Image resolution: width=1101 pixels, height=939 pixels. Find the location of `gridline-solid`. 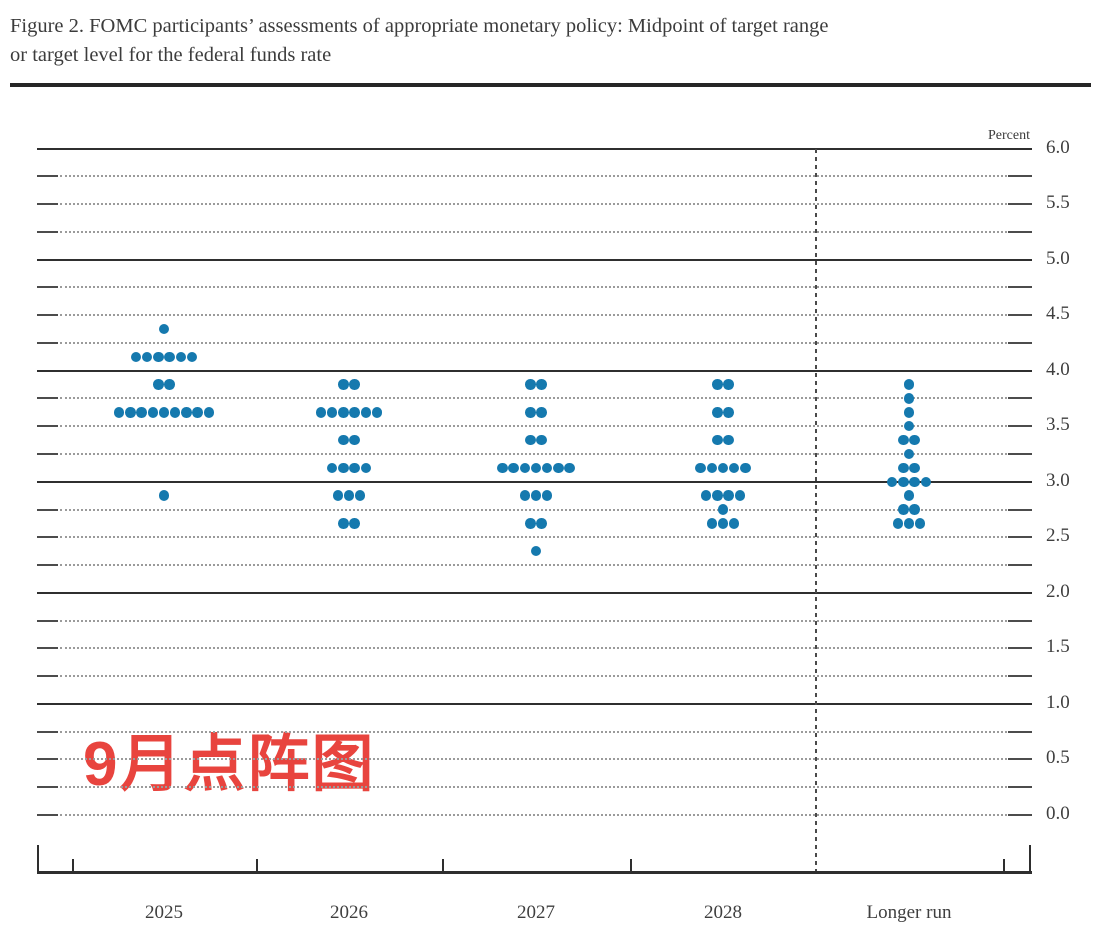

gridline-solid is located at coordinates (534, 259).